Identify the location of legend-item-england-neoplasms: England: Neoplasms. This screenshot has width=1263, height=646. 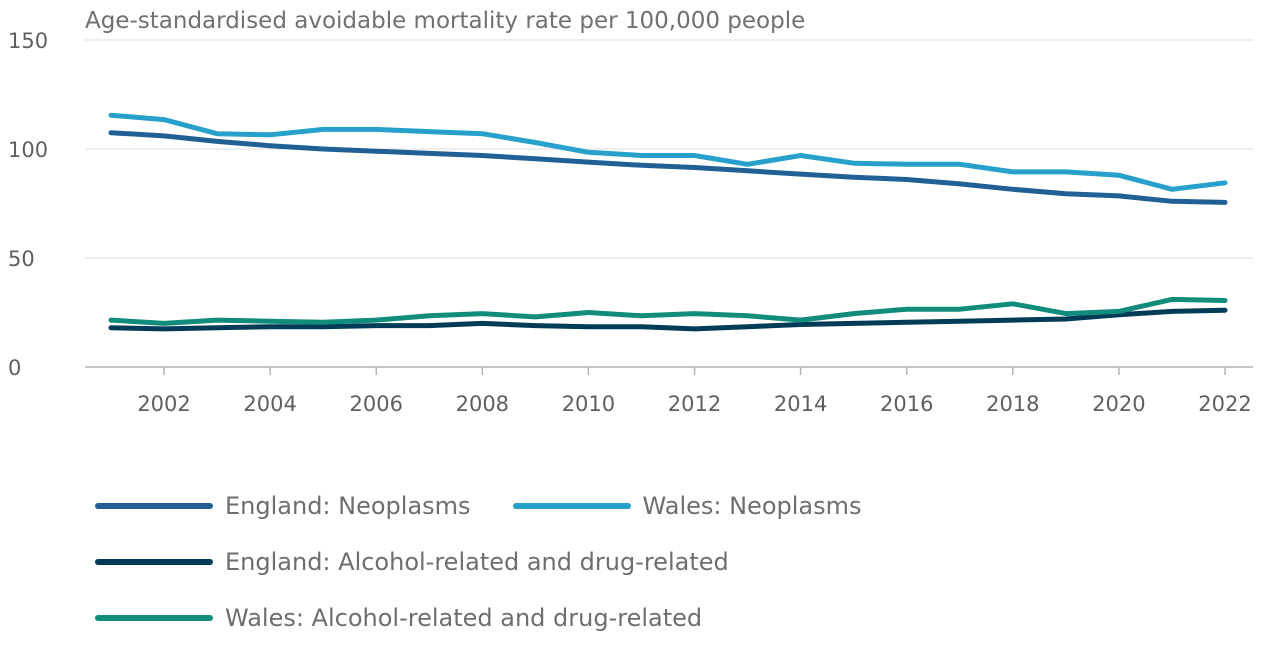
(283, 506).